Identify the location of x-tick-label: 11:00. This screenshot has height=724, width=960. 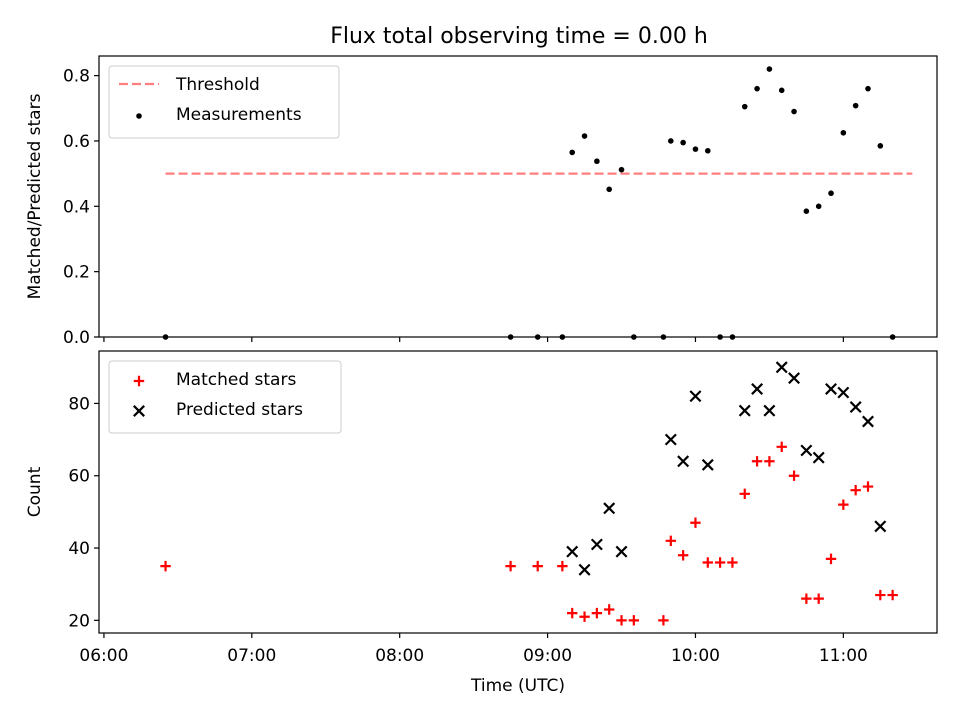
(843, 656).